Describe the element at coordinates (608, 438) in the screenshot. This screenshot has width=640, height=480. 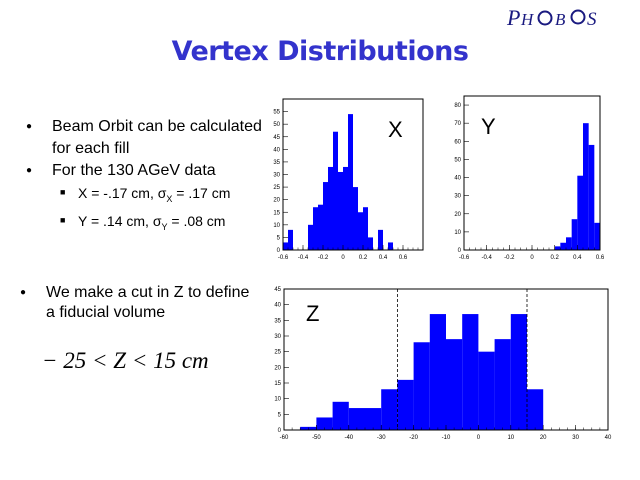
I see `x-tick-label: 40` at that location.